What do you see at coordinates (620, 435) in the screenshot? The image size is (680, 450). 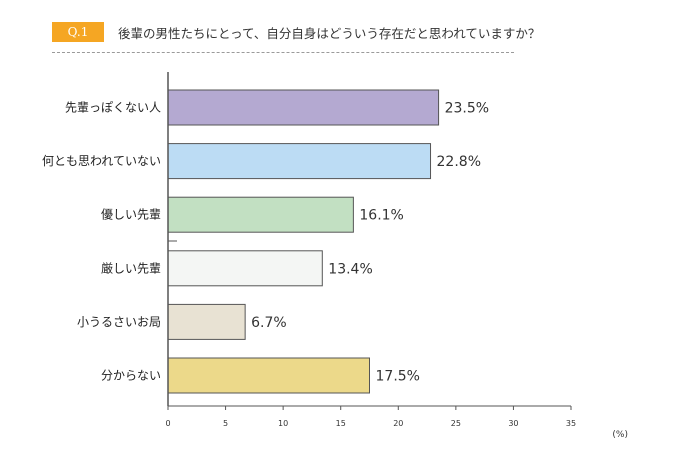 I see `unit-label: (%)` at bounding box center [620, 435].